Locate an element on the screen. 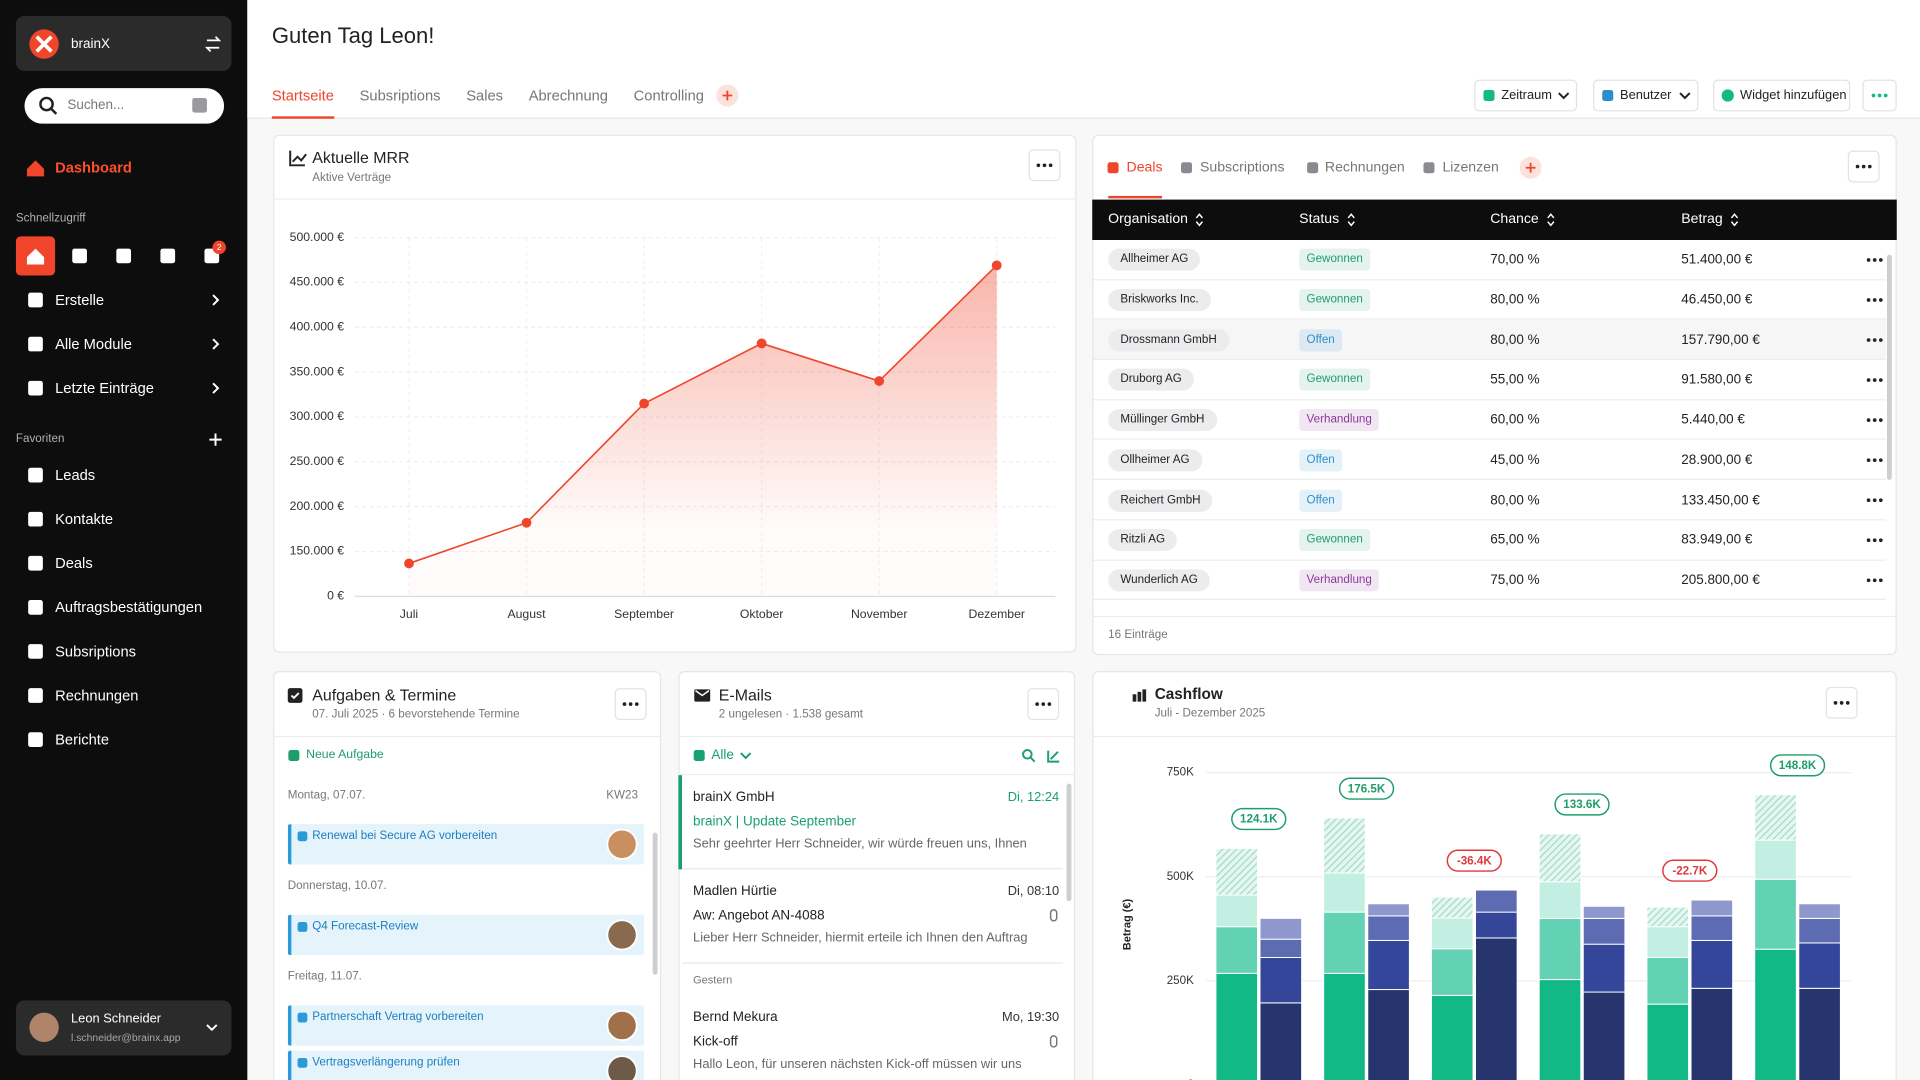 The height and width of the screenshot is (1080, 1920). tab: Subscriptions is located at coordinates (1242, 168).